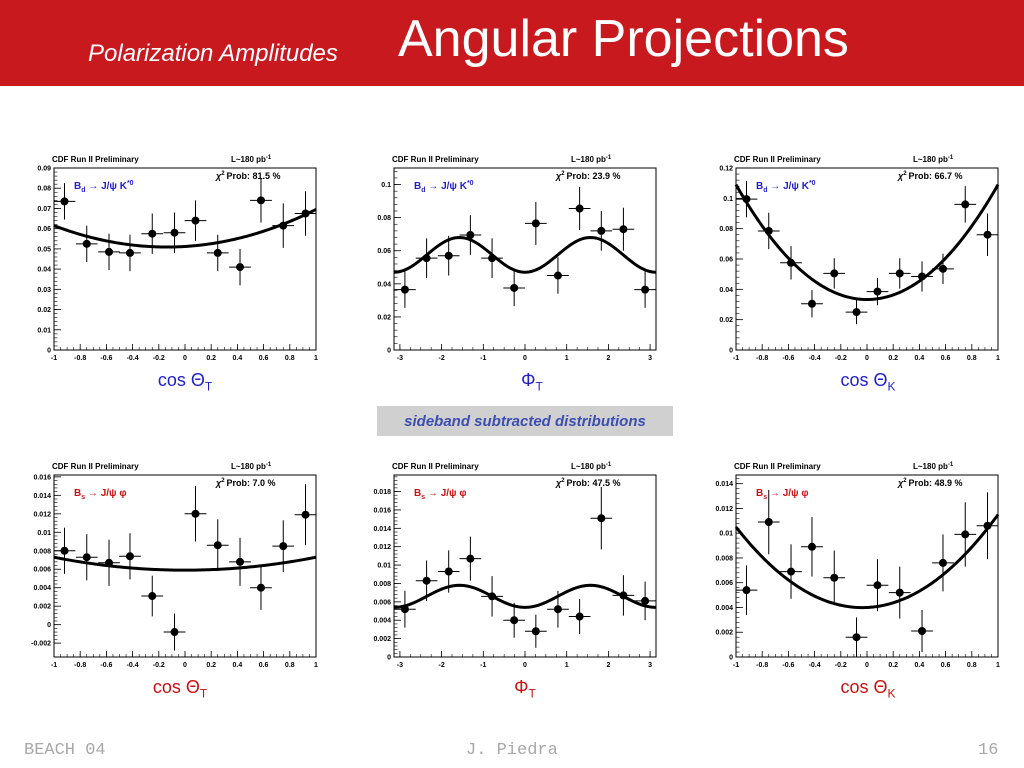 The height and width of the screenshot is (768, 1024). I want to click on chi2-prob-value: Prob: 47.5 %, so click(594, 483).